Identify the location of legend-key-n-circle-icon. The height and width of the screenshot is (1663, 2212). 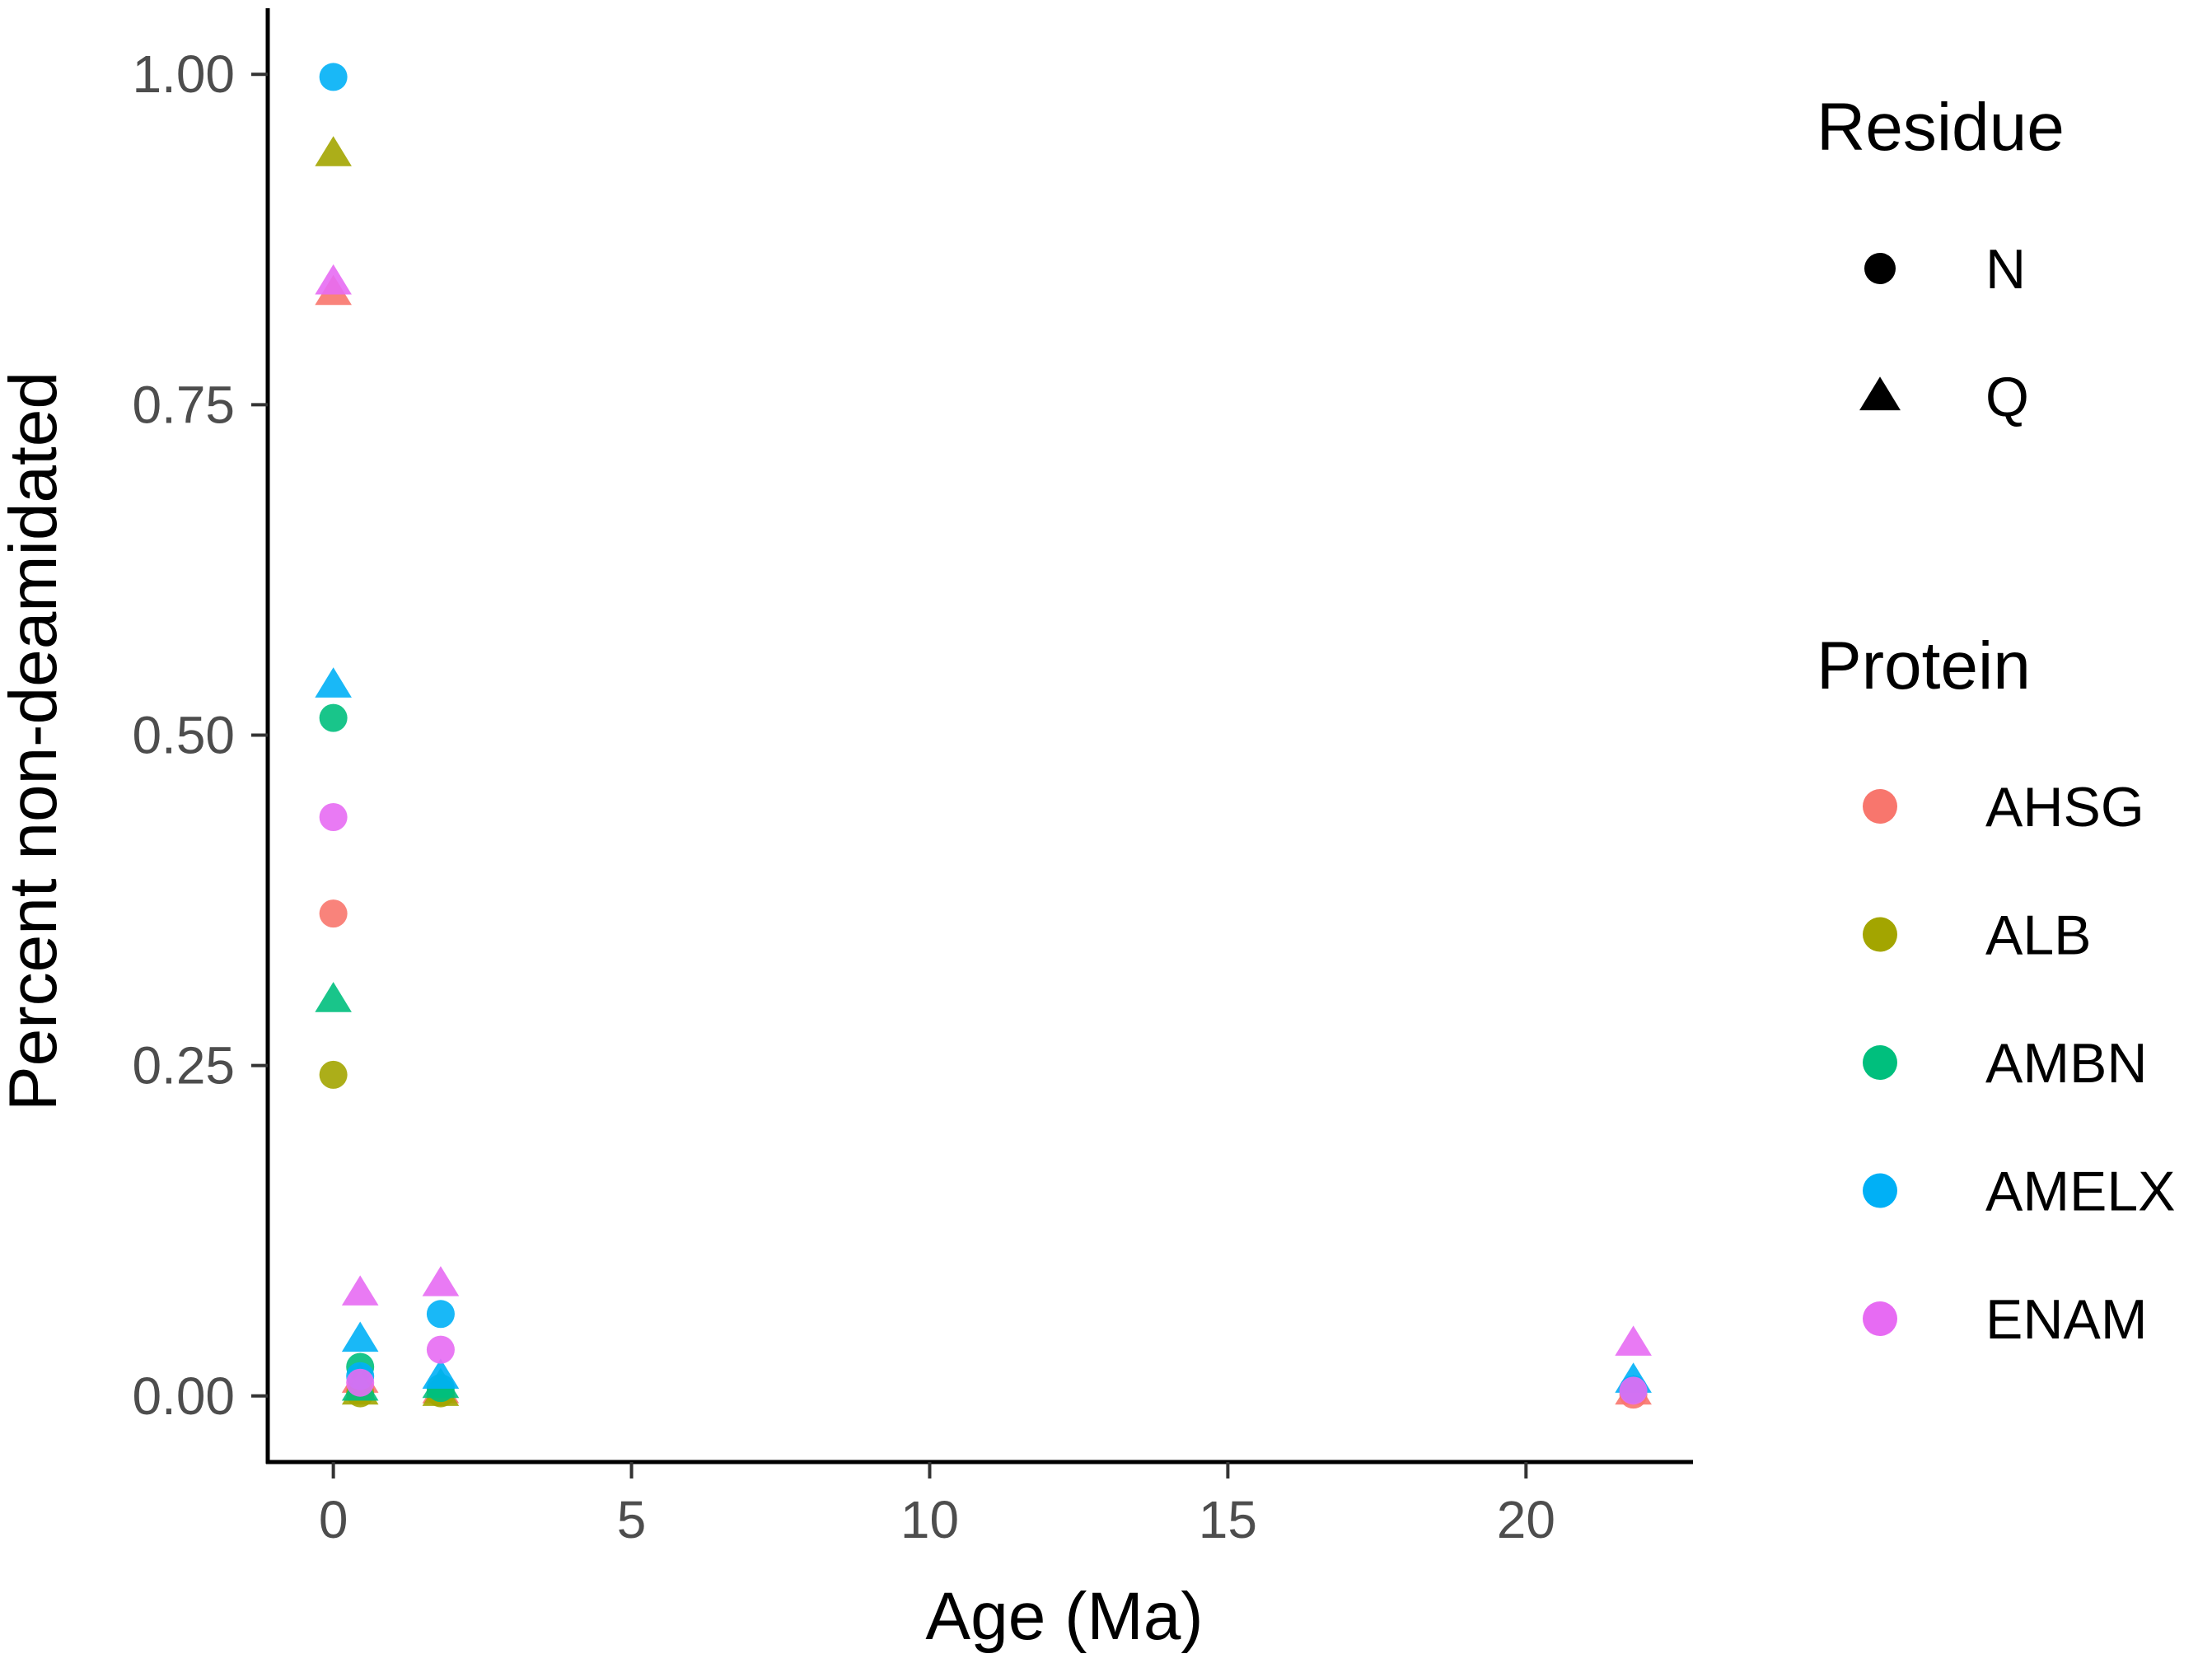
(1880, 268).